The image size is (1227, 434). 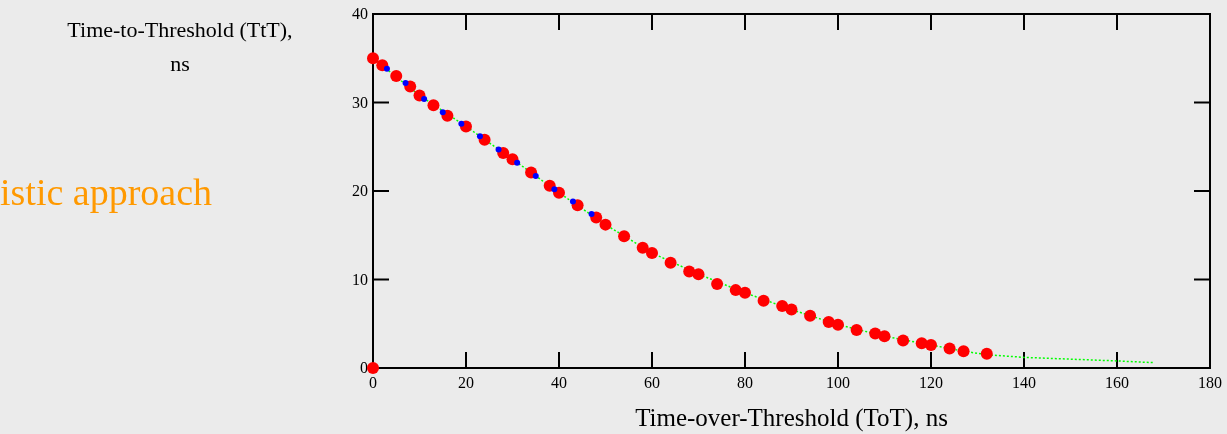 I want to click on y-tick-label: 20, so click(x=360, y=190).